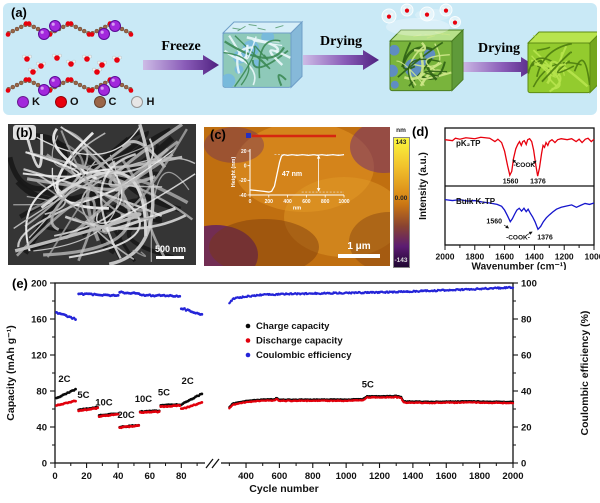  What do you see at coordinates (170, 257) in the screenshot?
I see `sem-scale-bar-line` at bounding box center [170, 257].